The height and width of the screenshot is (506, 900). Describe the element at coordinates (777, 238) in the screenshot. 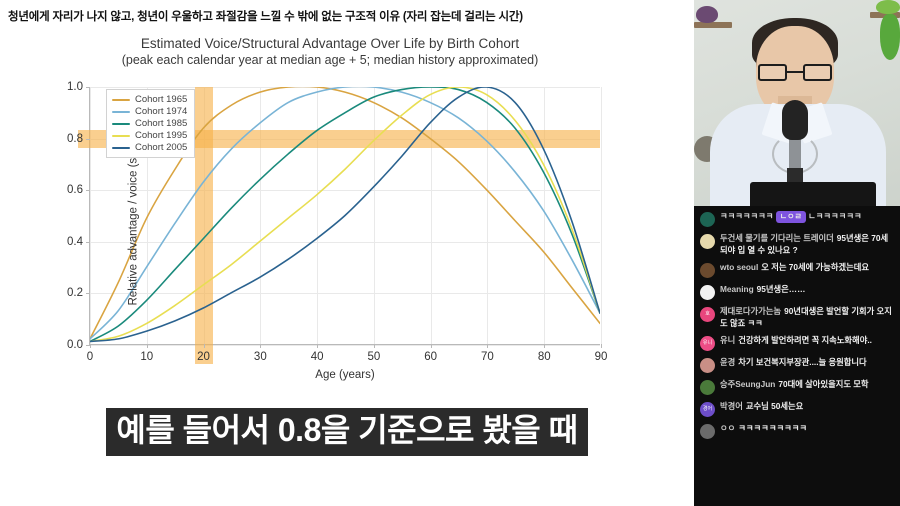

I see `chat-username: 두건세 물기를 기다리는 트레이더` at that location.